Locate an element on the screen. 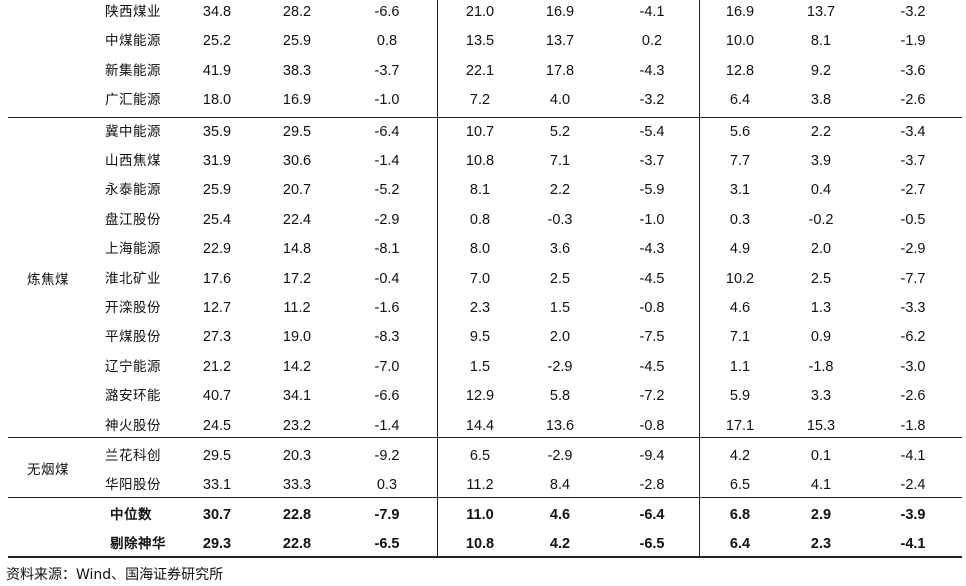 This screenshot has width=966, height=586. value-cell: 13.5 is located at coordinates (480, 41).